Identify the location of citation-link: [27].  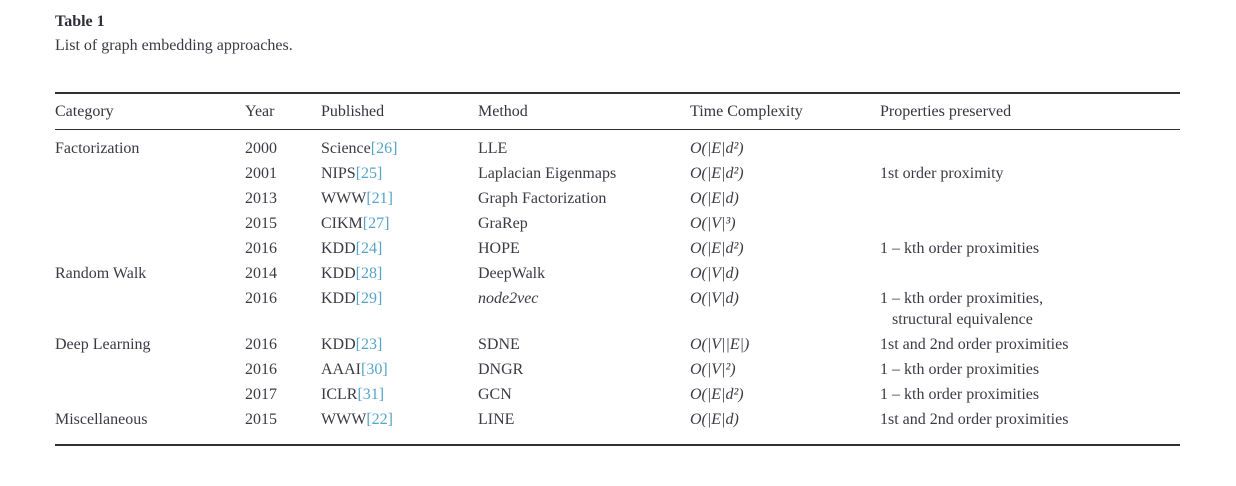
(376, 223).